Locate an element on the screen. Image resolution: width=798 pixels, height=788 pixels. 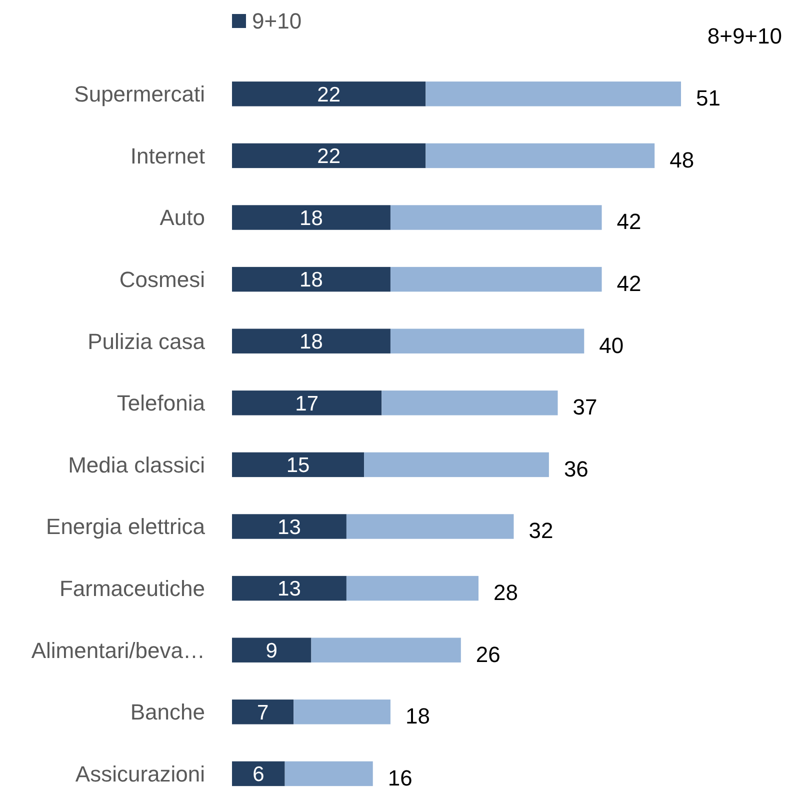
y-tick-label: Internet is located at coordinates (167, 155).